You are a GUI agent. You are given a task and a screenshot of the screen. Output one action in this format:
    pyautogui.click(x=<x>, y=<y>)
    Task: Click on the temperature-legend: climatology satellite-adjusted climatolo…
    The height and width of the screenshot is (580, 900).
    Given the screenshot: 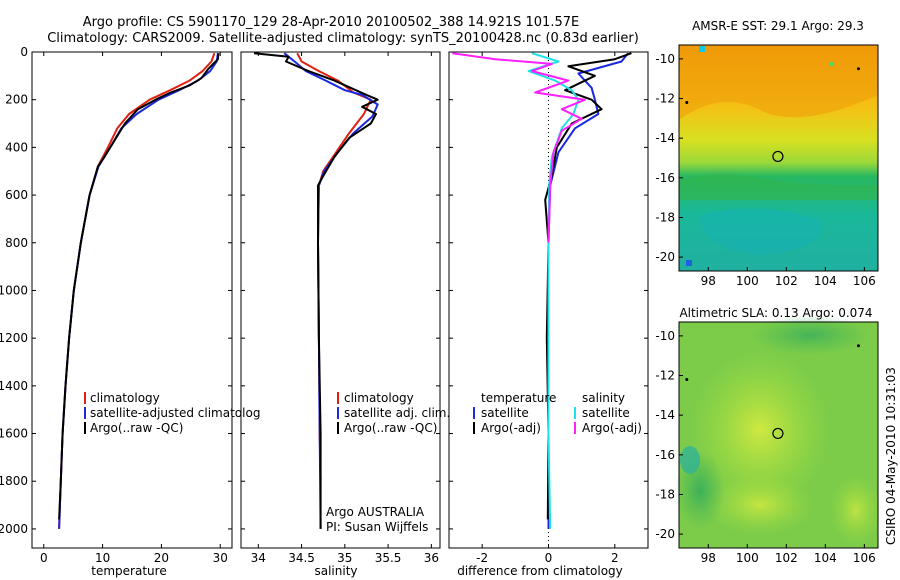 What is the action you would take?
    pyautogui.click(x=172, y=413)
    